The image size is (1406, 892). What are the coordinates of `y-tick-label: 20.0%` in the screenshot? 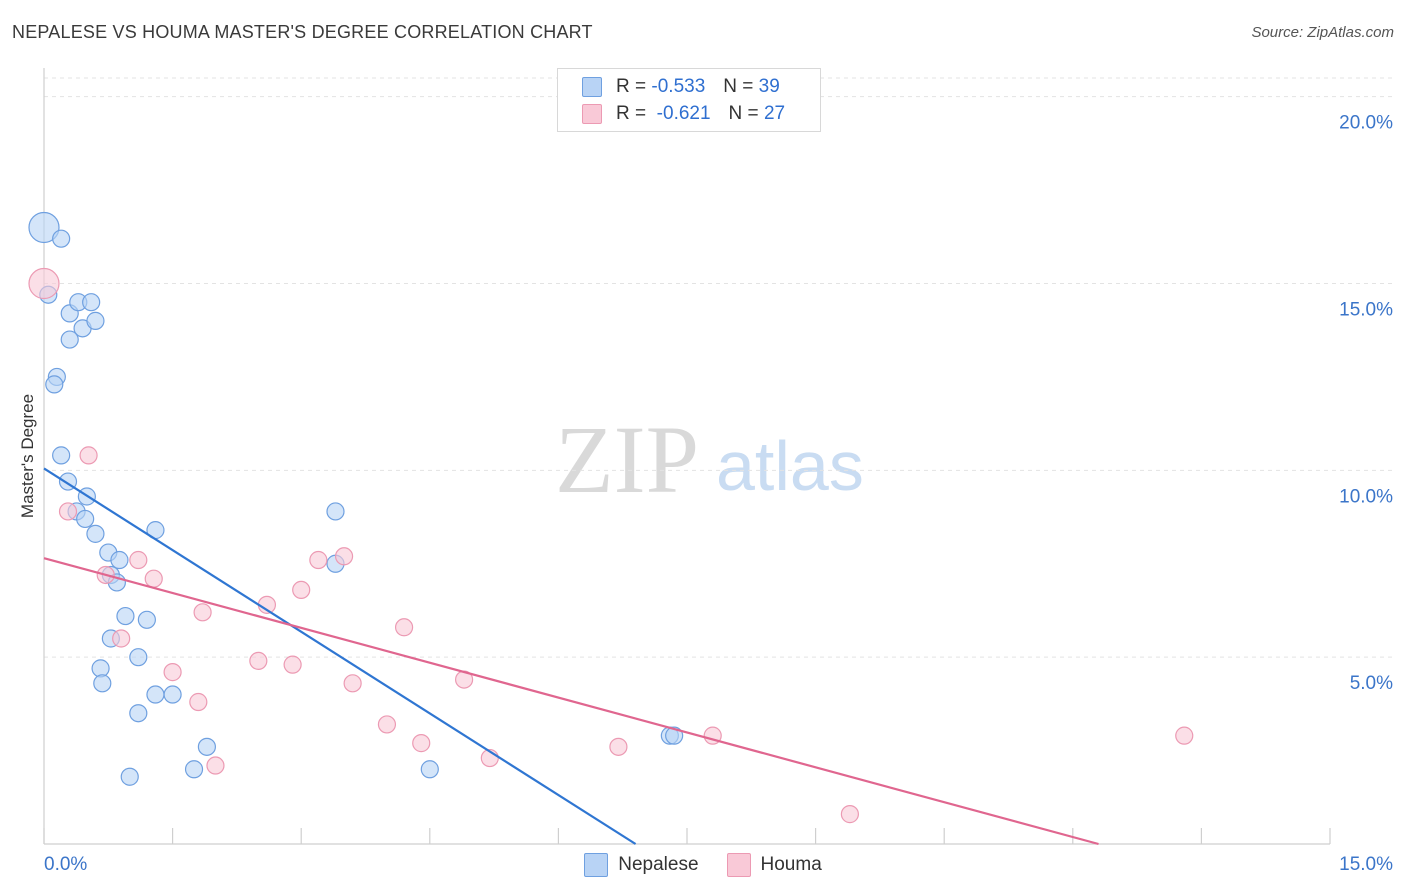 It's located at (1366, 123).